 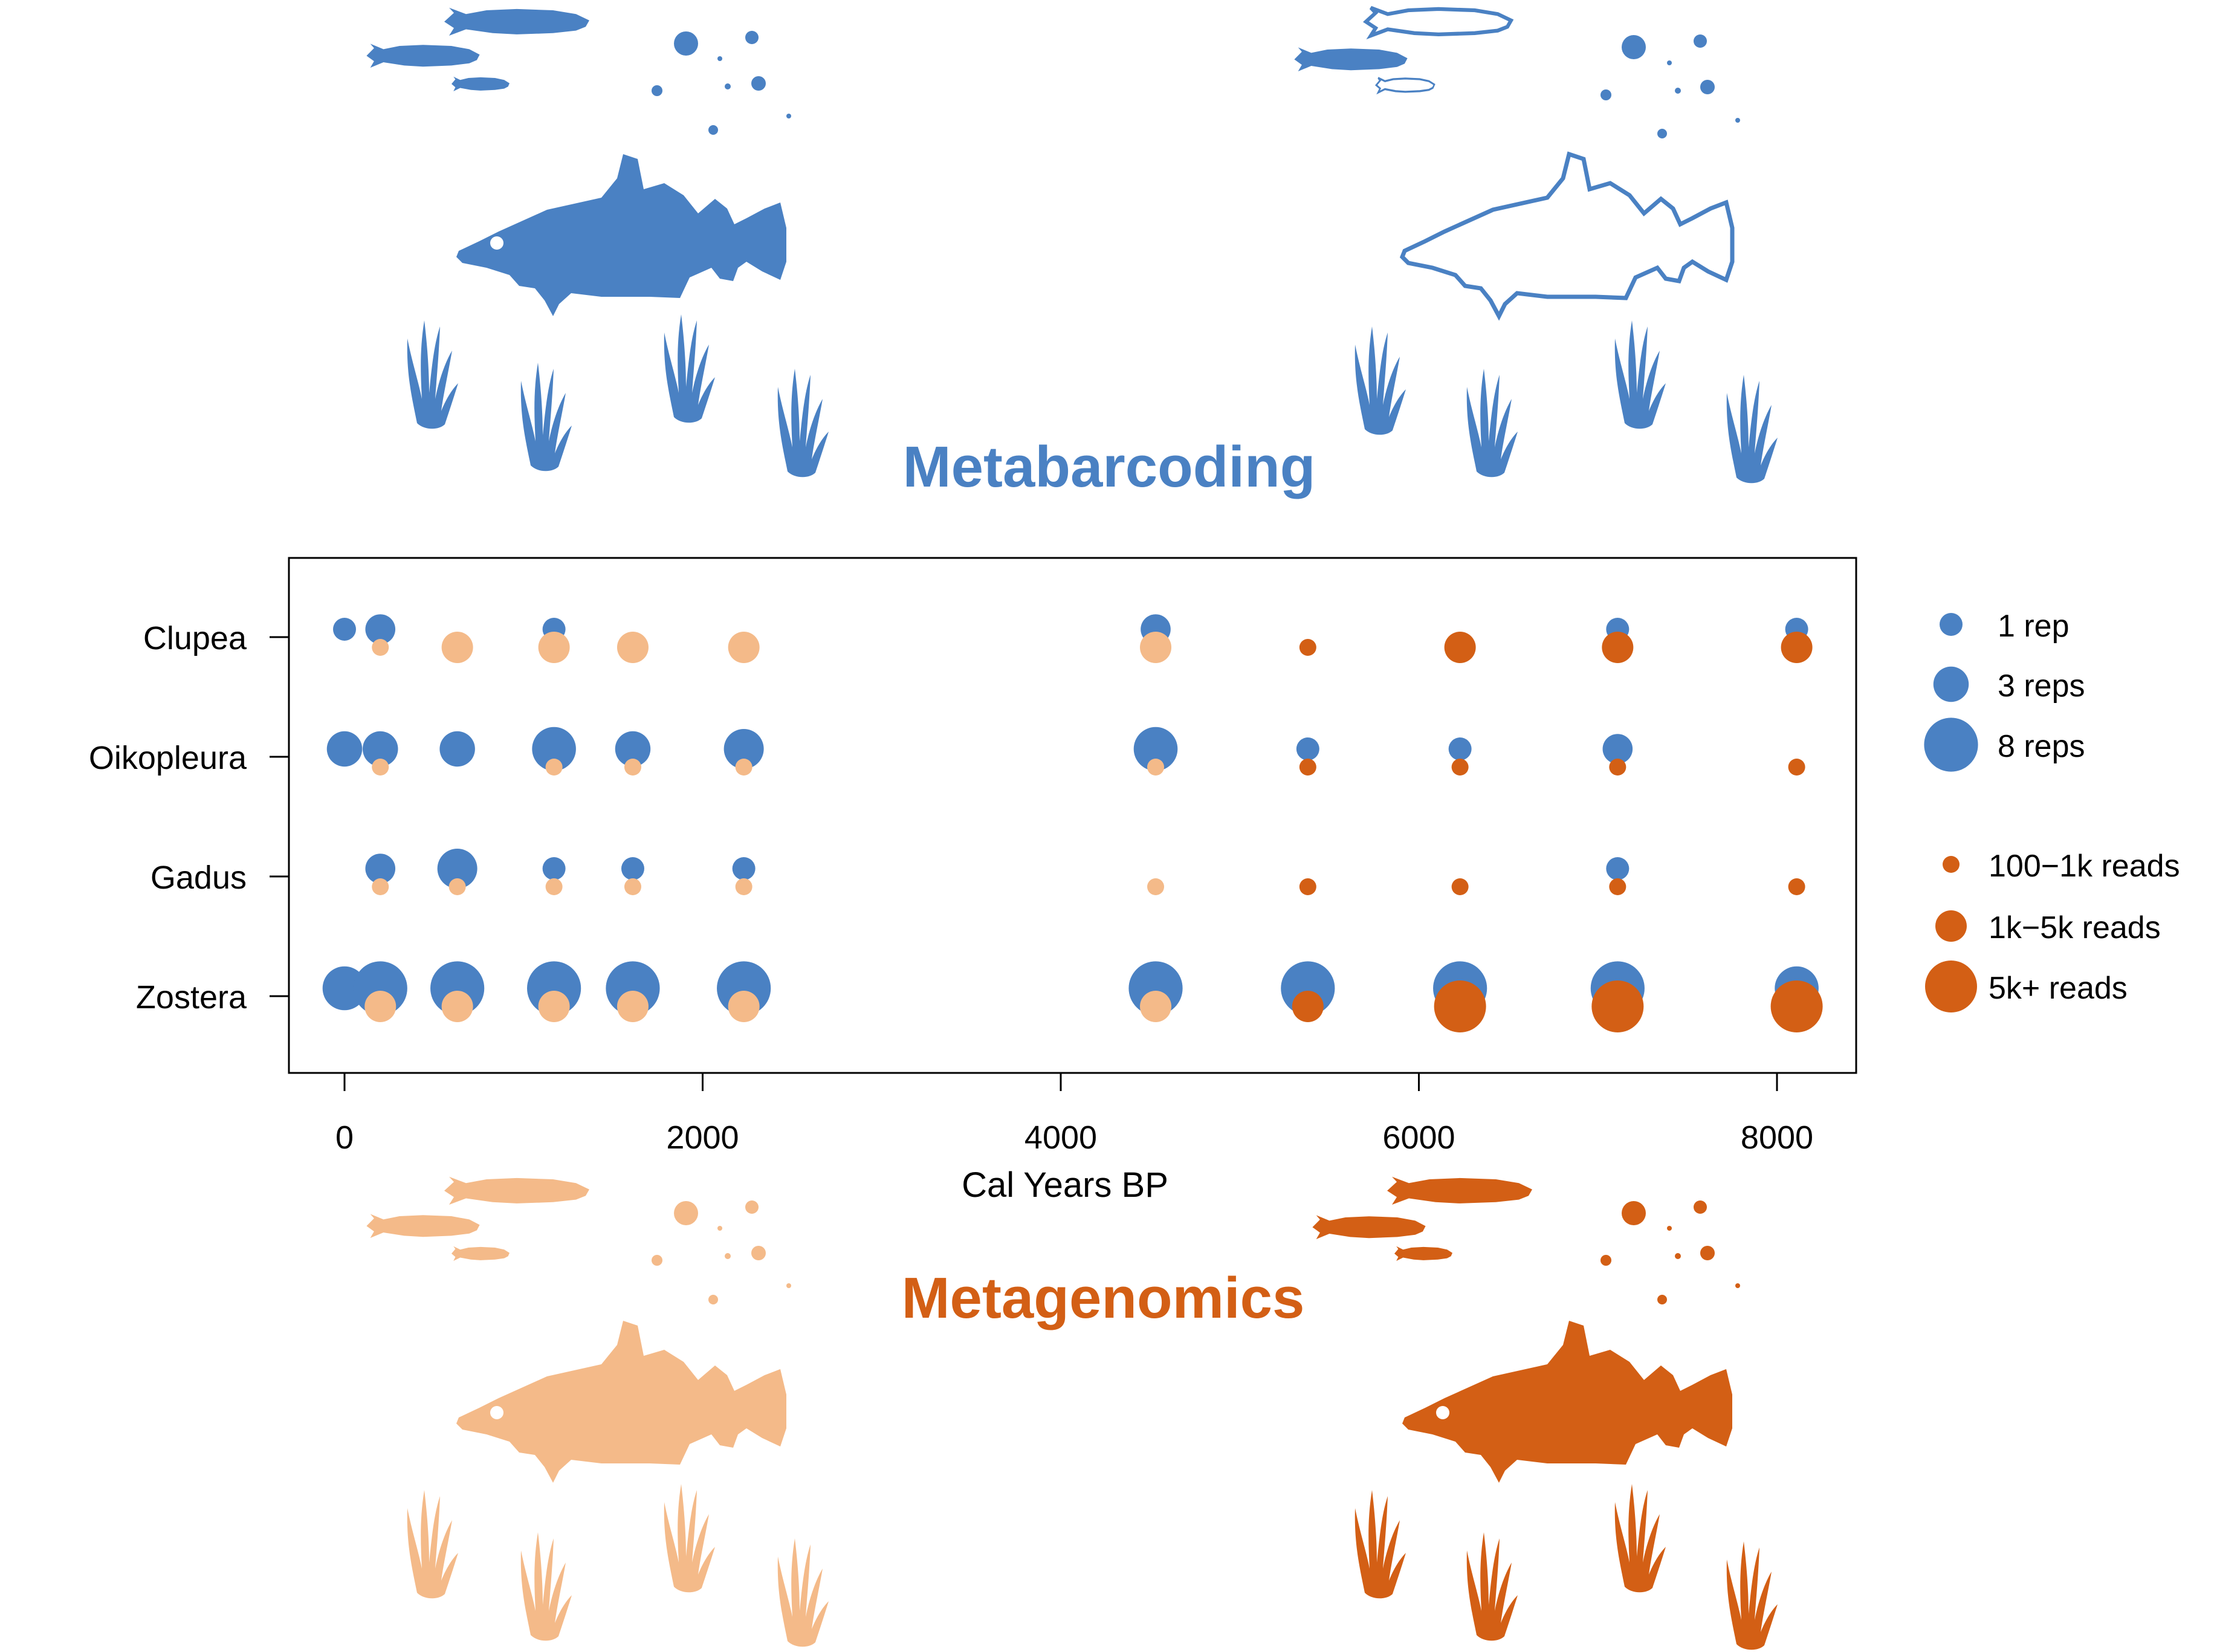 I want to click on x-axis-label: Cal Years BP, so click(x=1065, y=1185).